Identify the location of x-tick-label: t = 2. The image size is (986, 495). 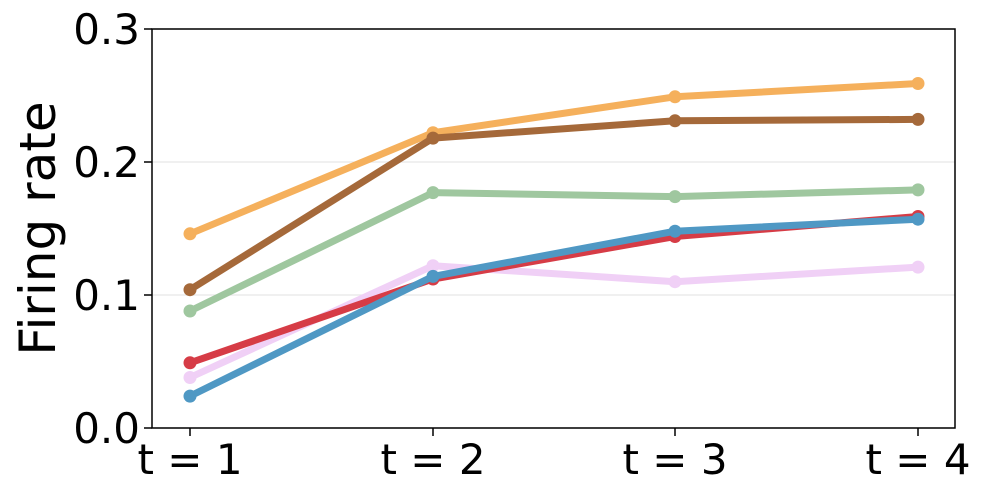
(432, 459).